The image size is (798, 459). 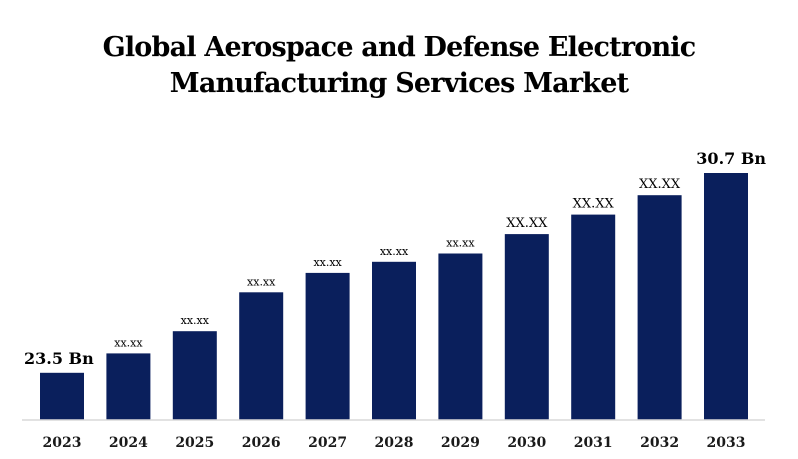 What do you see at coordinates (62, 443) in the screenshot?
I see `x-tick-label-2023: 2023` at bounding box center [62, 443].